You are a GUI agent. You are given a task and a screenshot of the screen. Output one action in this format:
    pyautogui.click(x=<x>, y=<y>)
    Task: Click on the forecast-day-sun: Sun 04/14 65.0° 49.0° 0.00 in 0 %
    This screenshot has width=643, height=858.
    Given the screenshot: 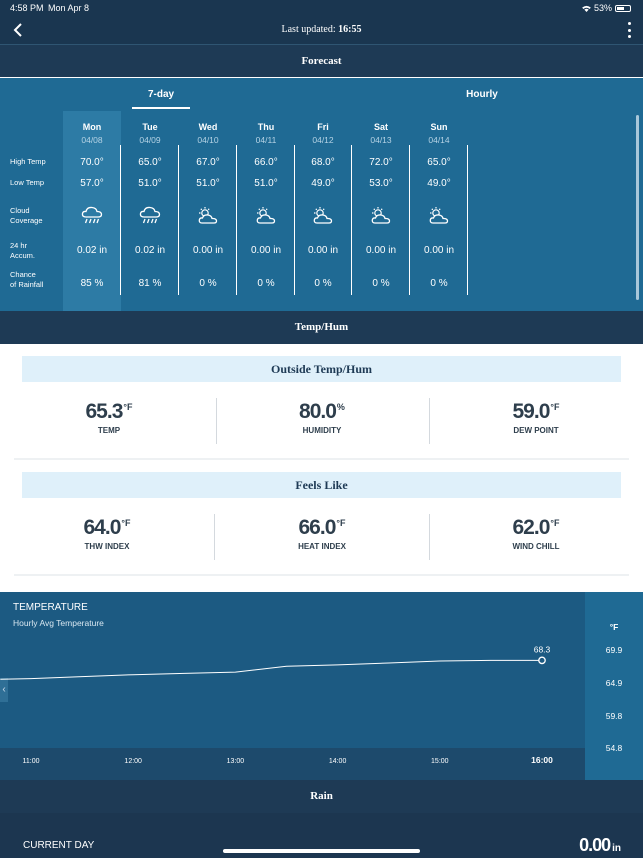 What is the action you would take?
    pyautogui.click(x=439, y=211)
    